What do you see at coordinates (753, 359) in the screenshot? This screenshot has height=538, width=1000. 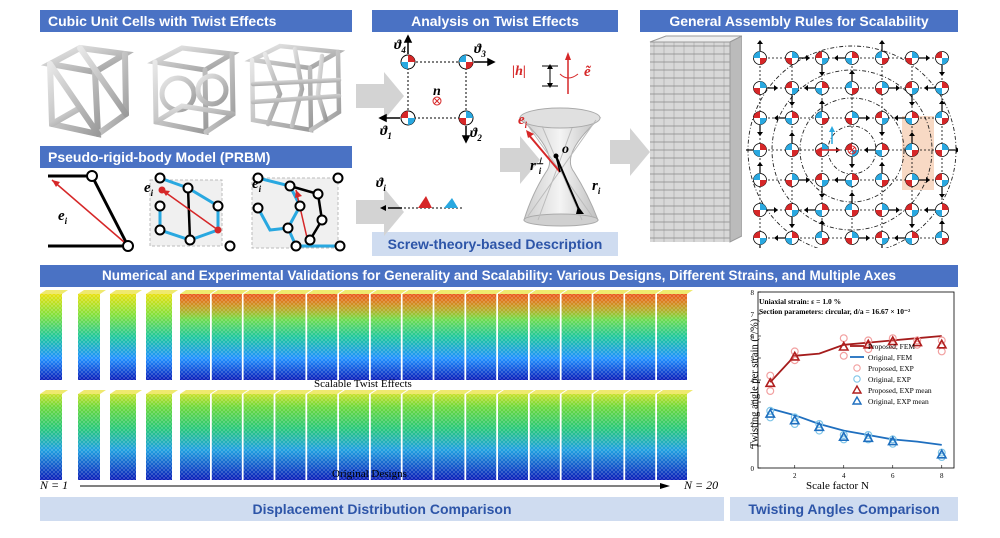 I see `y-tick-label: 5` at bounding box center [753, 359].